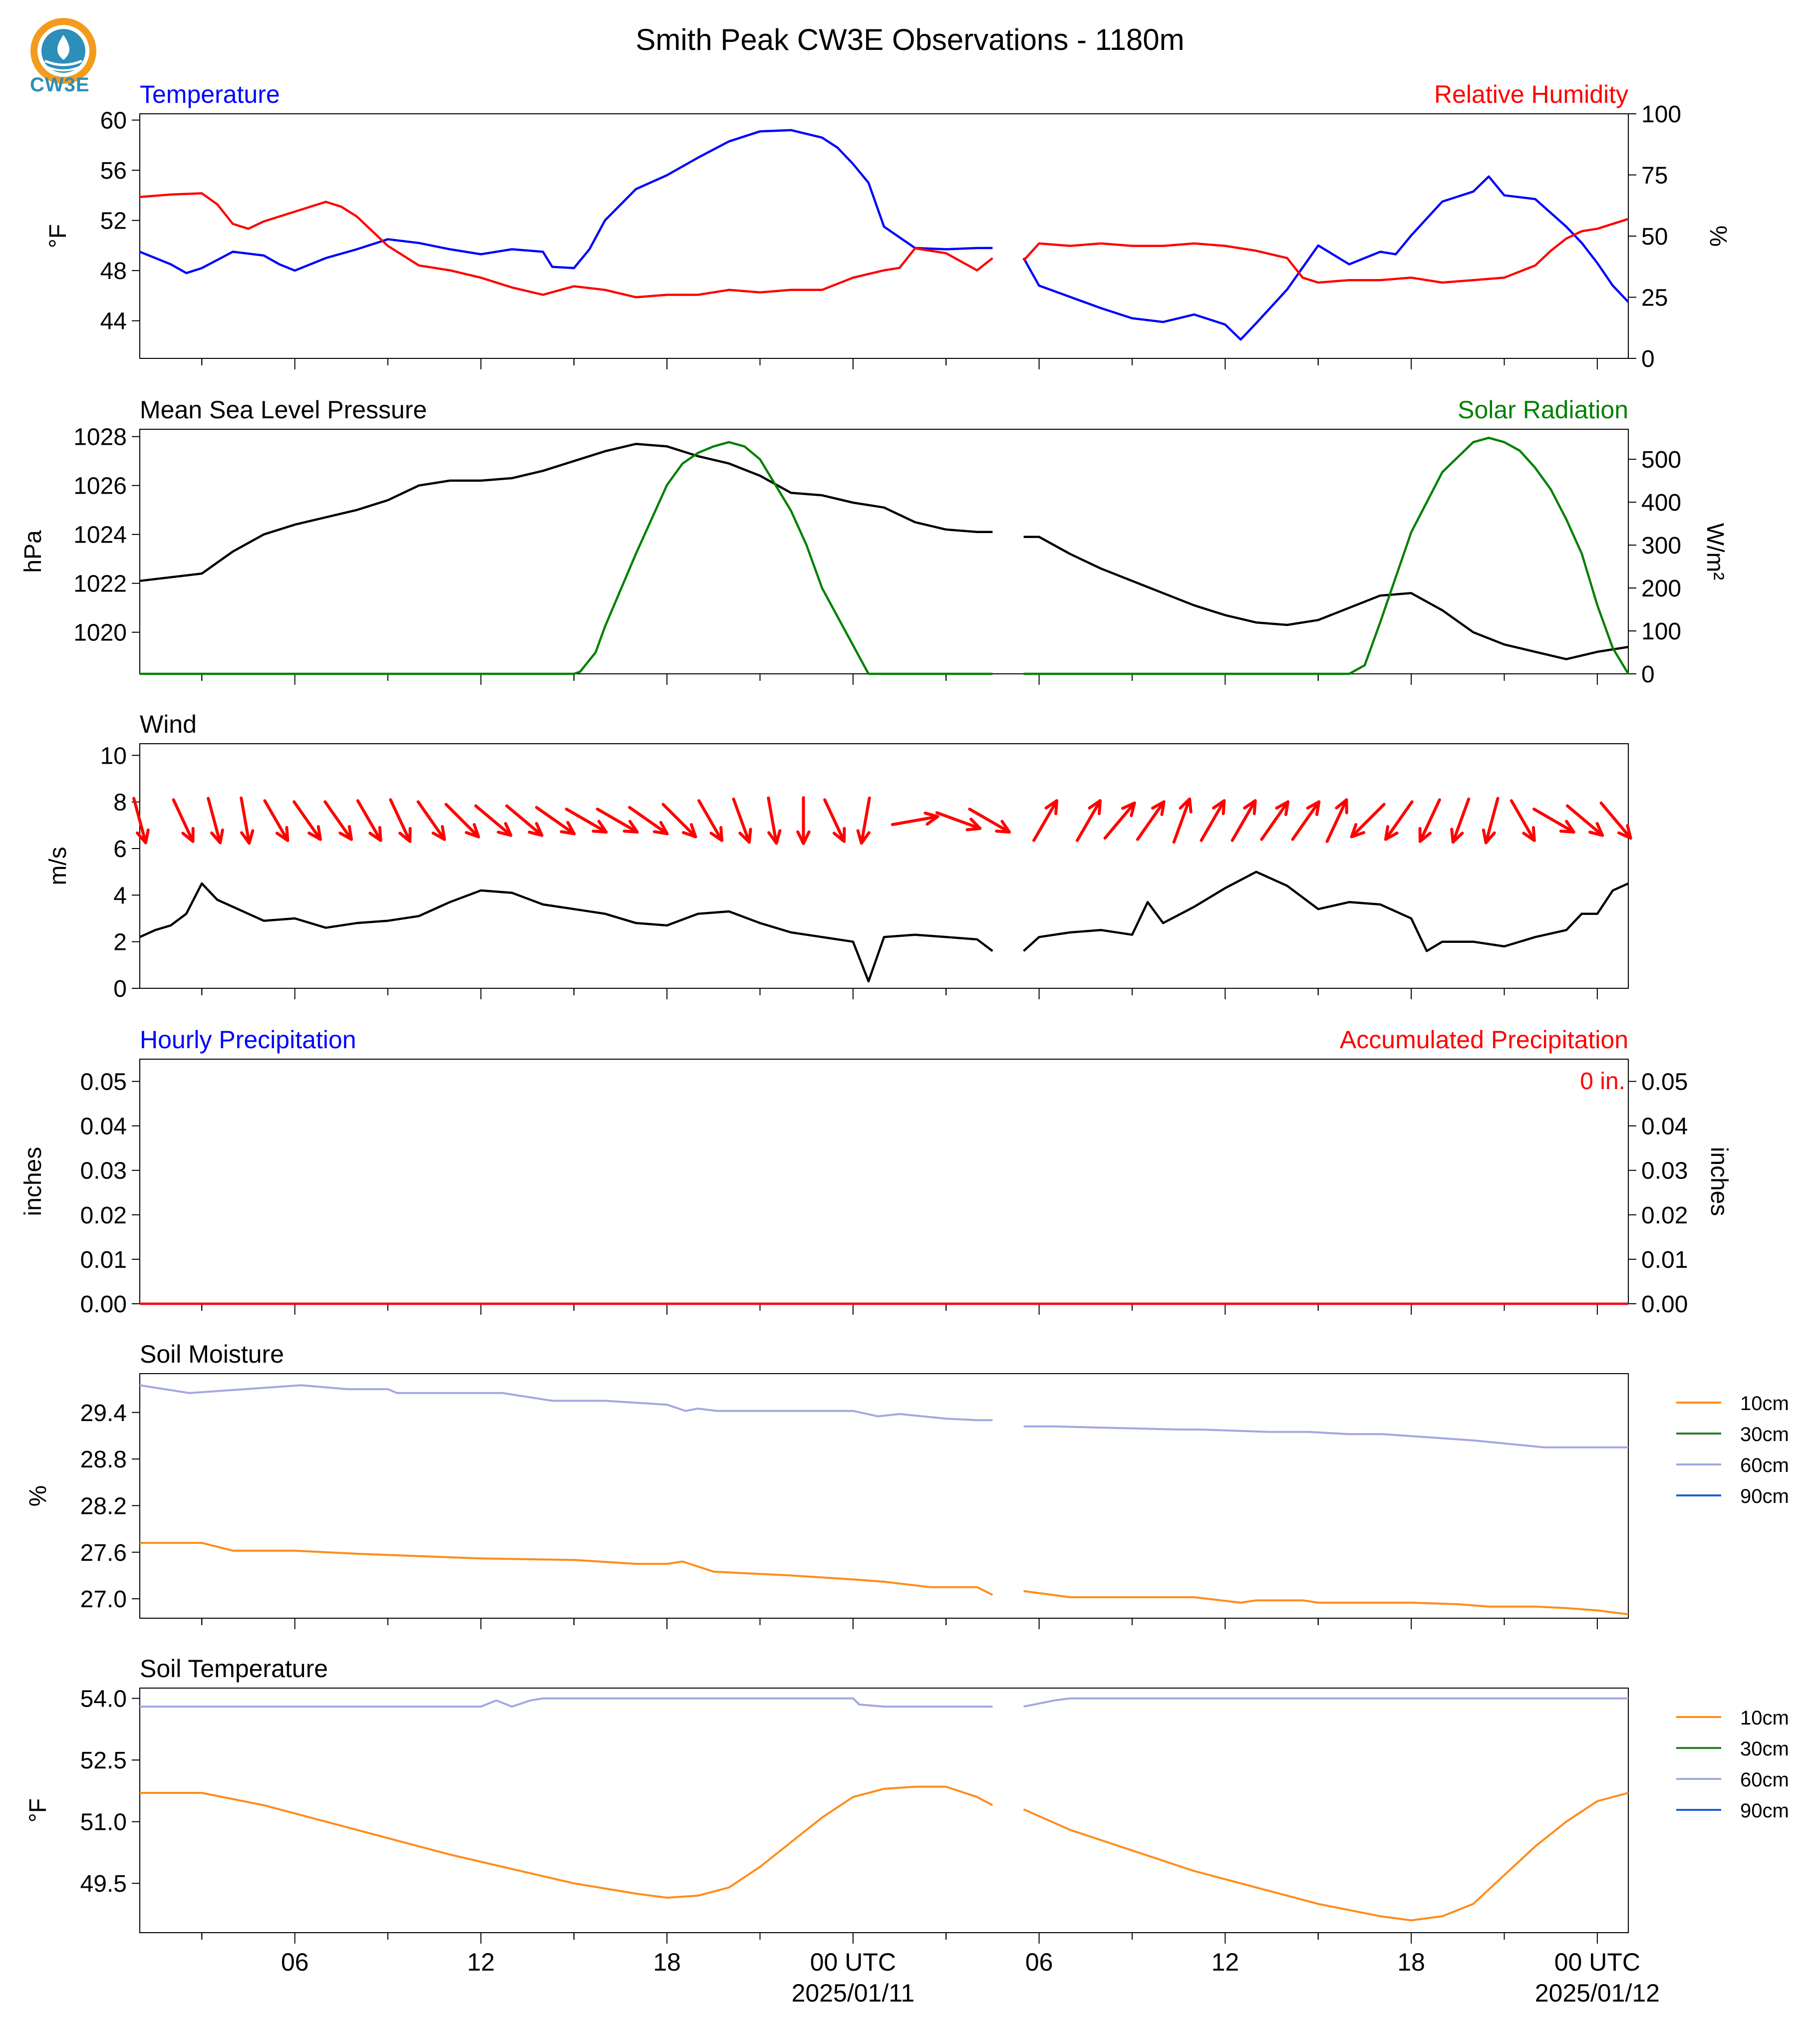 This screenshot has height=2028, width=1820. What do you see at coordinates (884, 1496) in the screenshot?
I see `panel-frame-soil_moisture` at bounding box center [884, 1496].